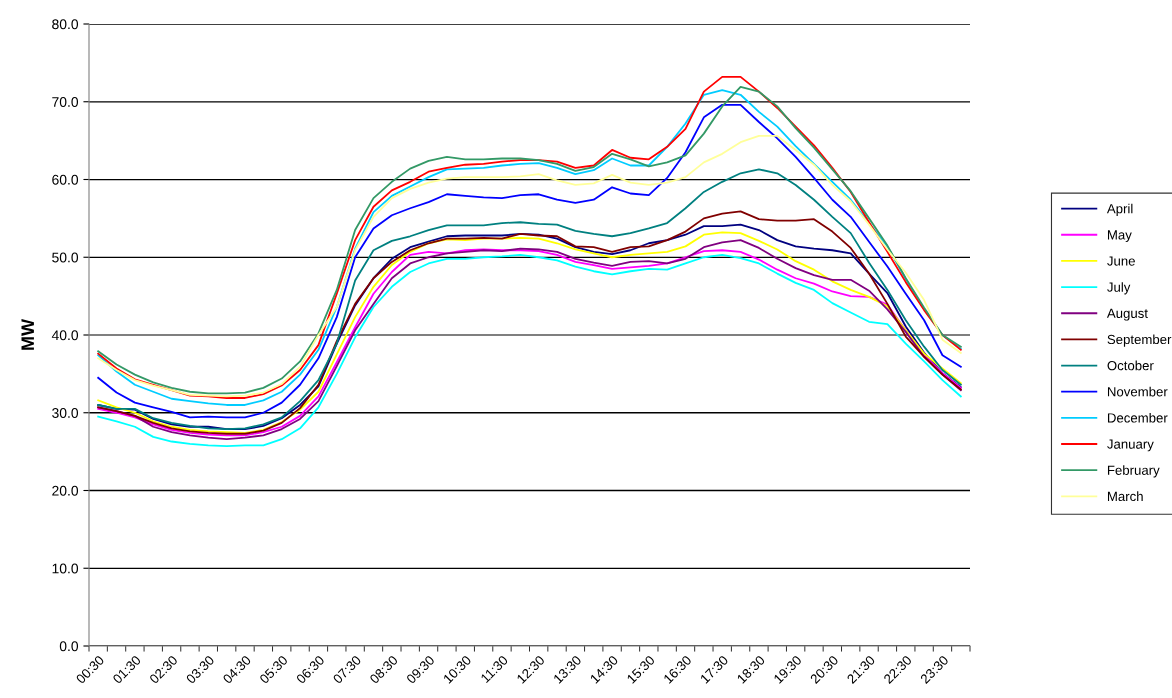  I want to click on y-tick-label: 80.0, so click(65, 24).